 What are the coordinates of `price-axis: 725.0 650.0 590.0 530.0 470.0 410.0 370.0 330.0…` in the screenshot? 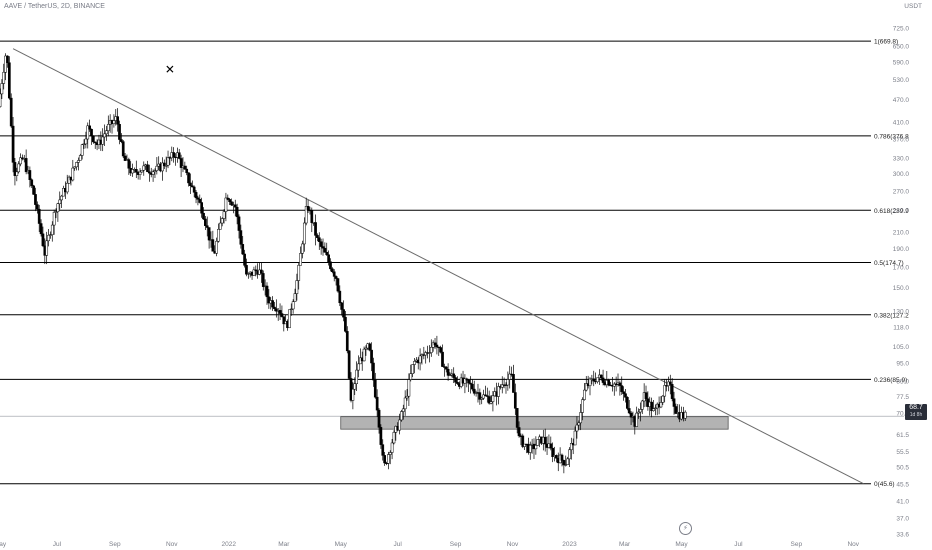 It's located at (901, 282).